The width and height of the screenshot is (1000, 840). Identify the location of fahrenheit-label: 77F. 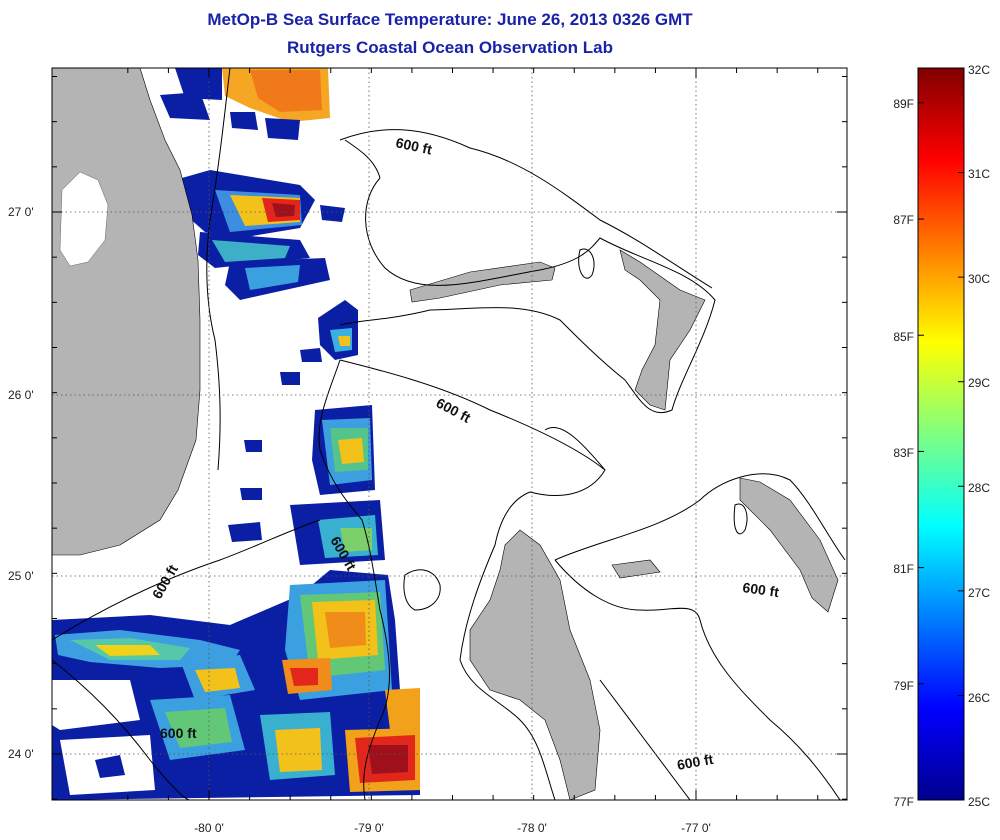
(903, 802).